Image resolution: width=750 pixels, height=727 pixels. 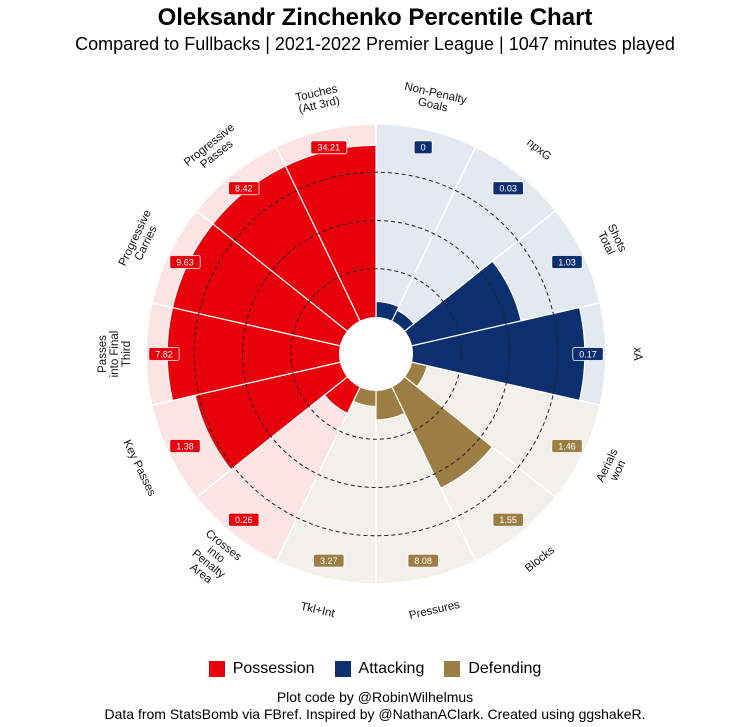 I want to click on bar-xa, so click(x=480, y=354).